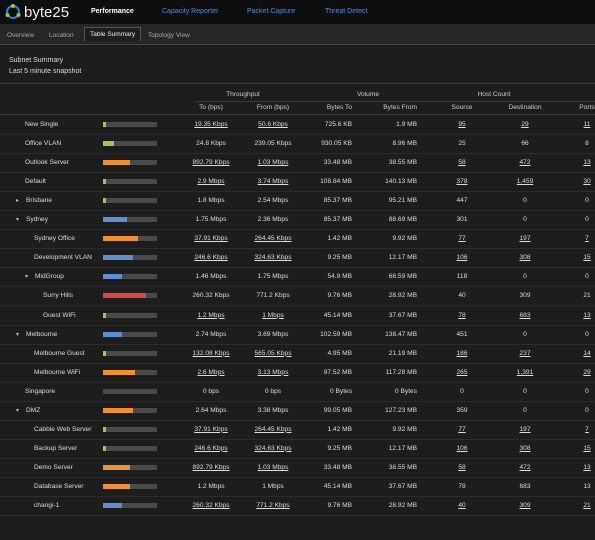 The height and width of the screenshot is (540, 595). Describe the element at coordinates (271, 11) in the screenshot. I see `nav-tab: Packet Capture` at that location.